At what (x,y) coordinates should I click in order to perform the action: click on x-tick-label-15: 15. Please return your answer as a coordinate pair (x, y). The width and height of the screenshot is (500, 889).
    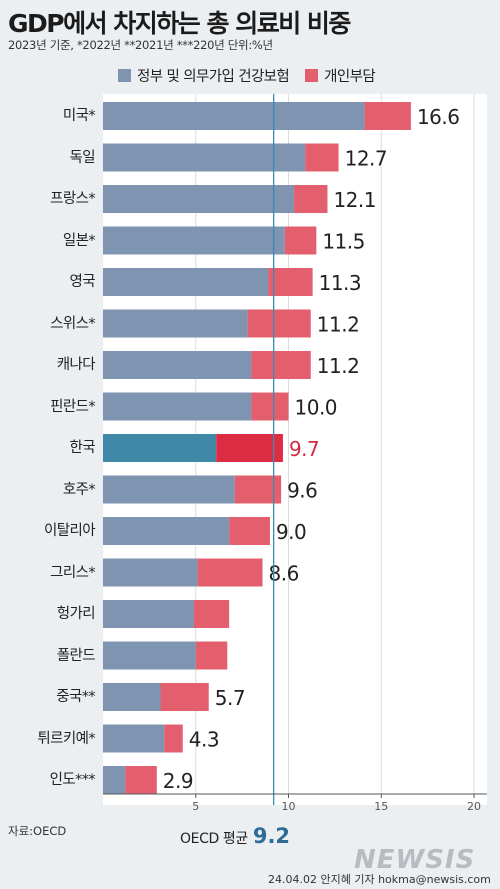
    Looking at the image, I should click on (381, 806).